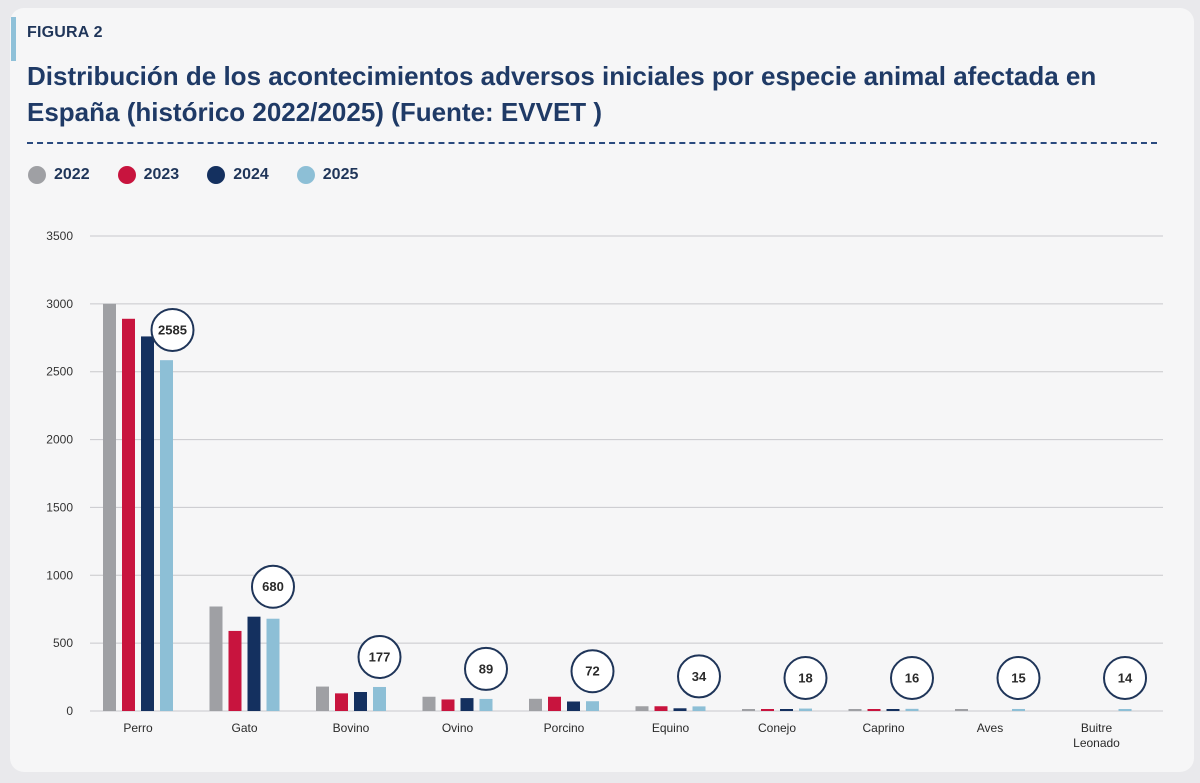 This screenshot has height=783, width=1200. I want to click on bar-2022-ovino, so click(429, 703).